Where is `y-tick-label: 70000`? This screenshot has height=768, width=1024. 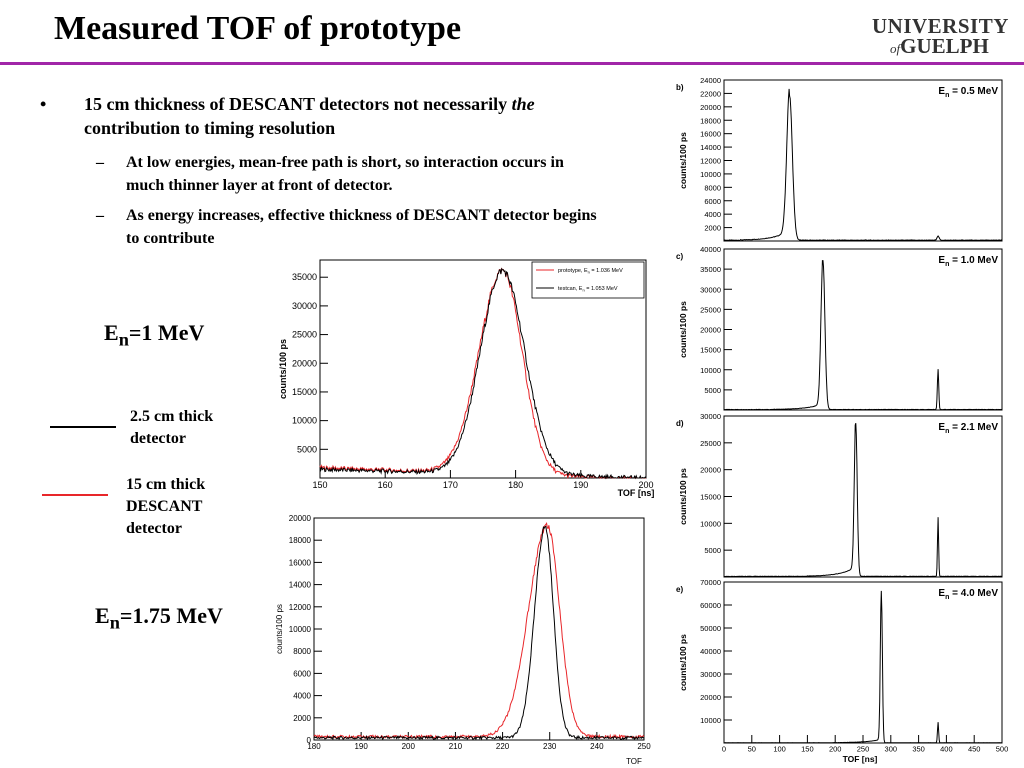 y-tick-label: 70000 is located at coordinates (710, 582).